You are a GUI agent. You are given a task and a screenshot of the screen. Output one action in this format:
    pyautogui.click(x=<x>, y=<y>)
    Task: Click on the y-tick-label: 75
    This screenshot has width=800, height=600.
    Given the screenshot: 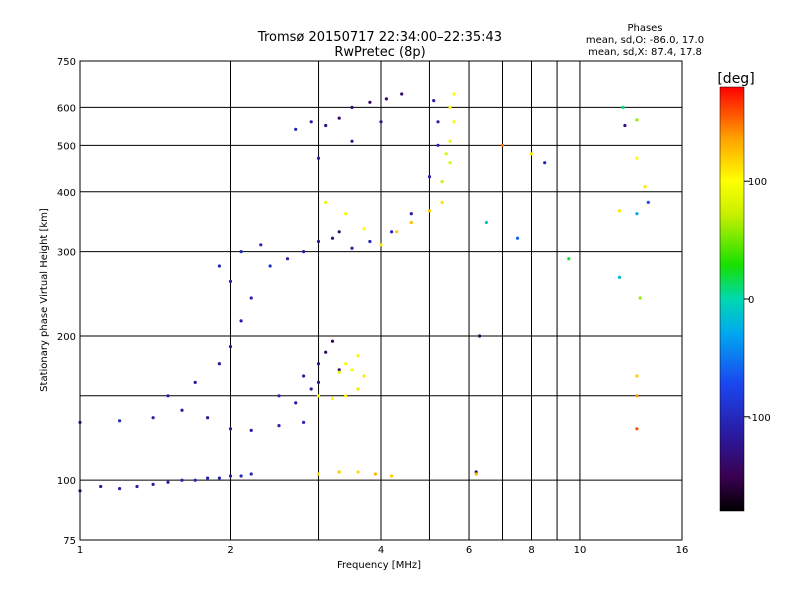 What is the action you would take?
    pyautogui.click(x=69, y=541)
    